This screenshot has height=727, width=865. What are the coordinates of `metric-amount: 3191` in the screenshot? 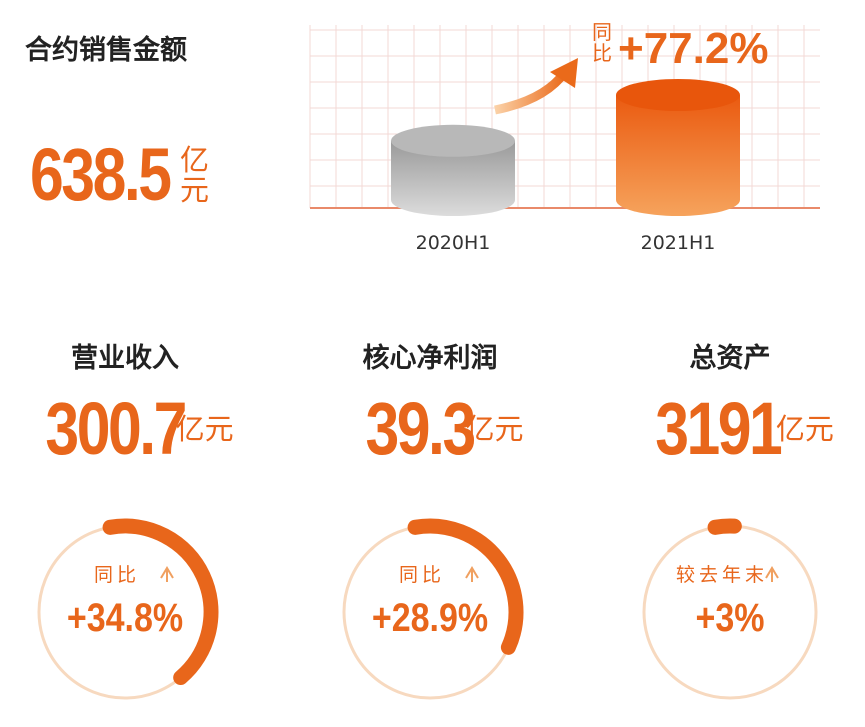 It's located at (719, 428).